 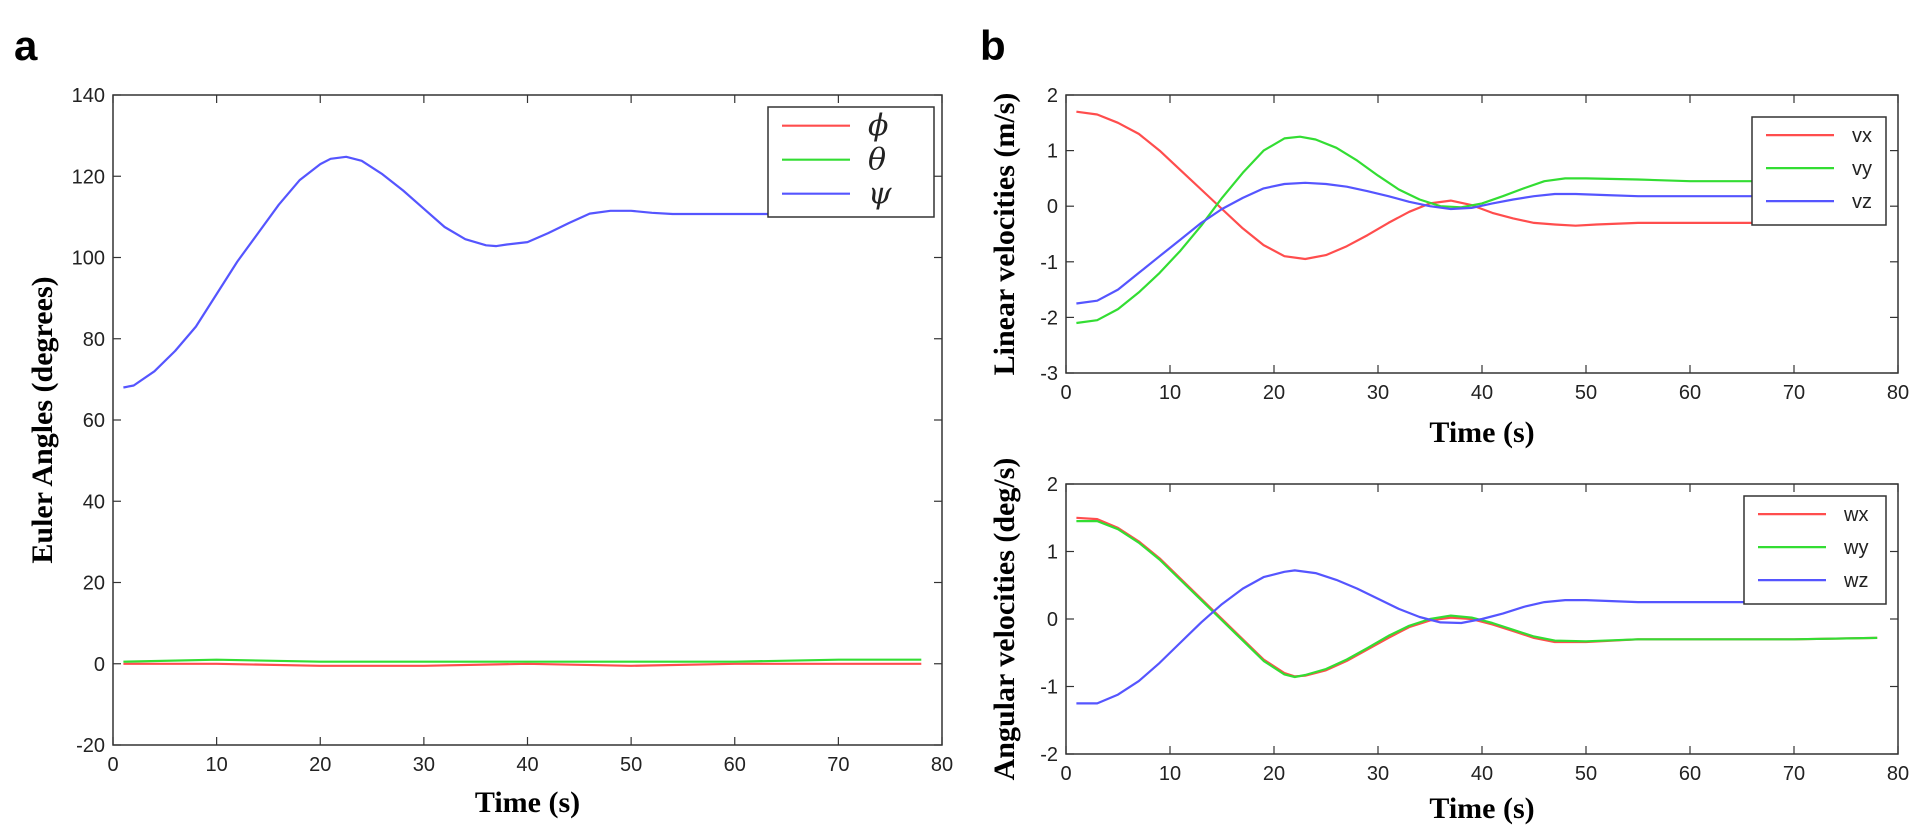 What do you see at coordinates (94, 584) in the screenshot?
I see `y-tick-label: 20` at bounding box center [94, 584].